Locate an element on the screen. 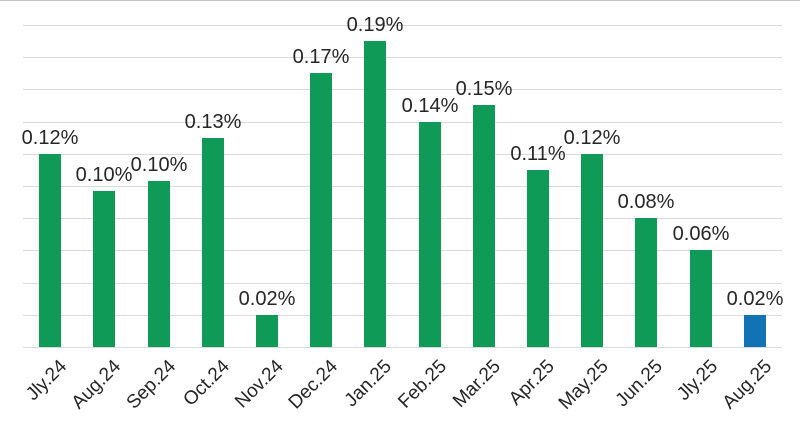  x-axis-label: Jun.25 is located at coordinates (639, 384).